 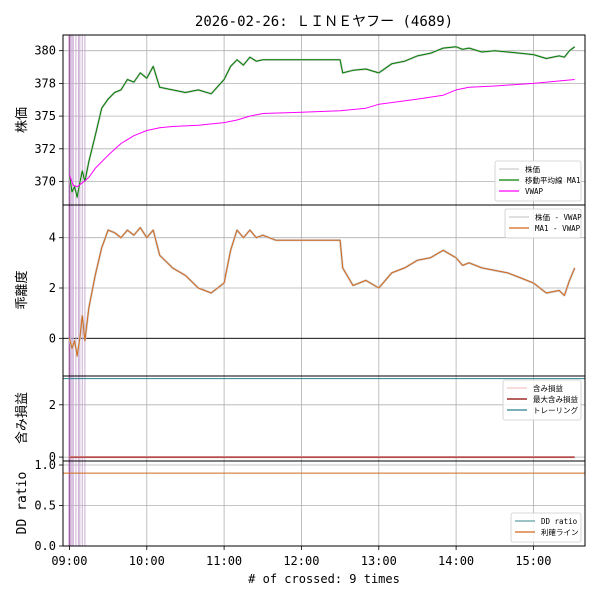 I want to click on deviation-y-tick-label: 0, so click(x=52, y=338).